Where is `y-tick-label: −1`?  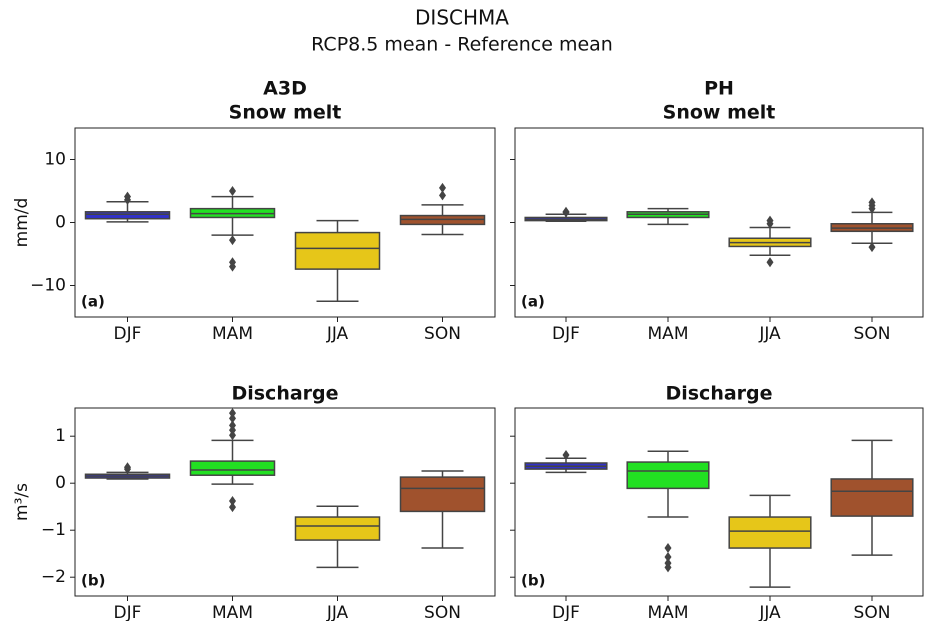 y-tick-label: −1 is located at coordinates (53, 530).